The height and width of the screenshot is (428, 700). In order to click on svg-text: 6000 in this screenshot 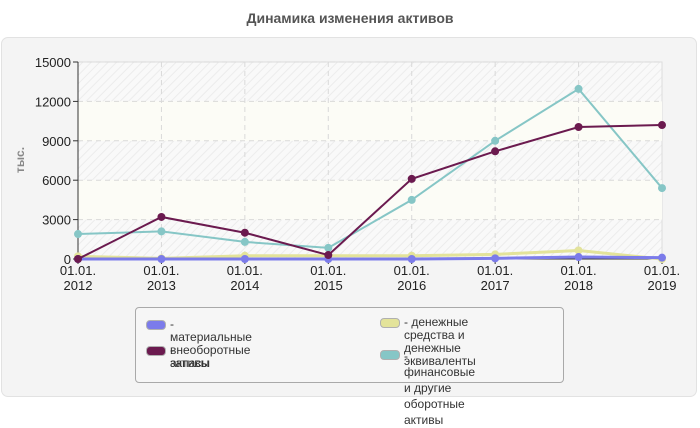, I will do `click(56, 180)`.